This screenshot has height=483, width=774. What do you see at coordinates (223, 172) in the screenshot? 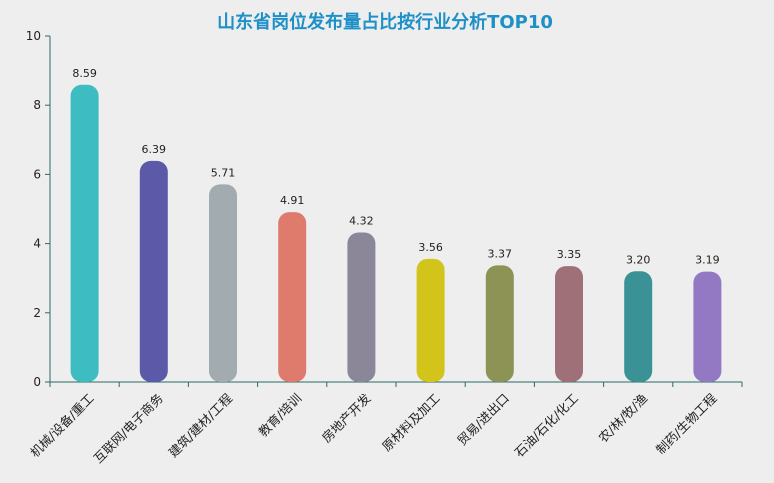
I see `bar-value-label: 5.71` at bounding box center [223, 172].